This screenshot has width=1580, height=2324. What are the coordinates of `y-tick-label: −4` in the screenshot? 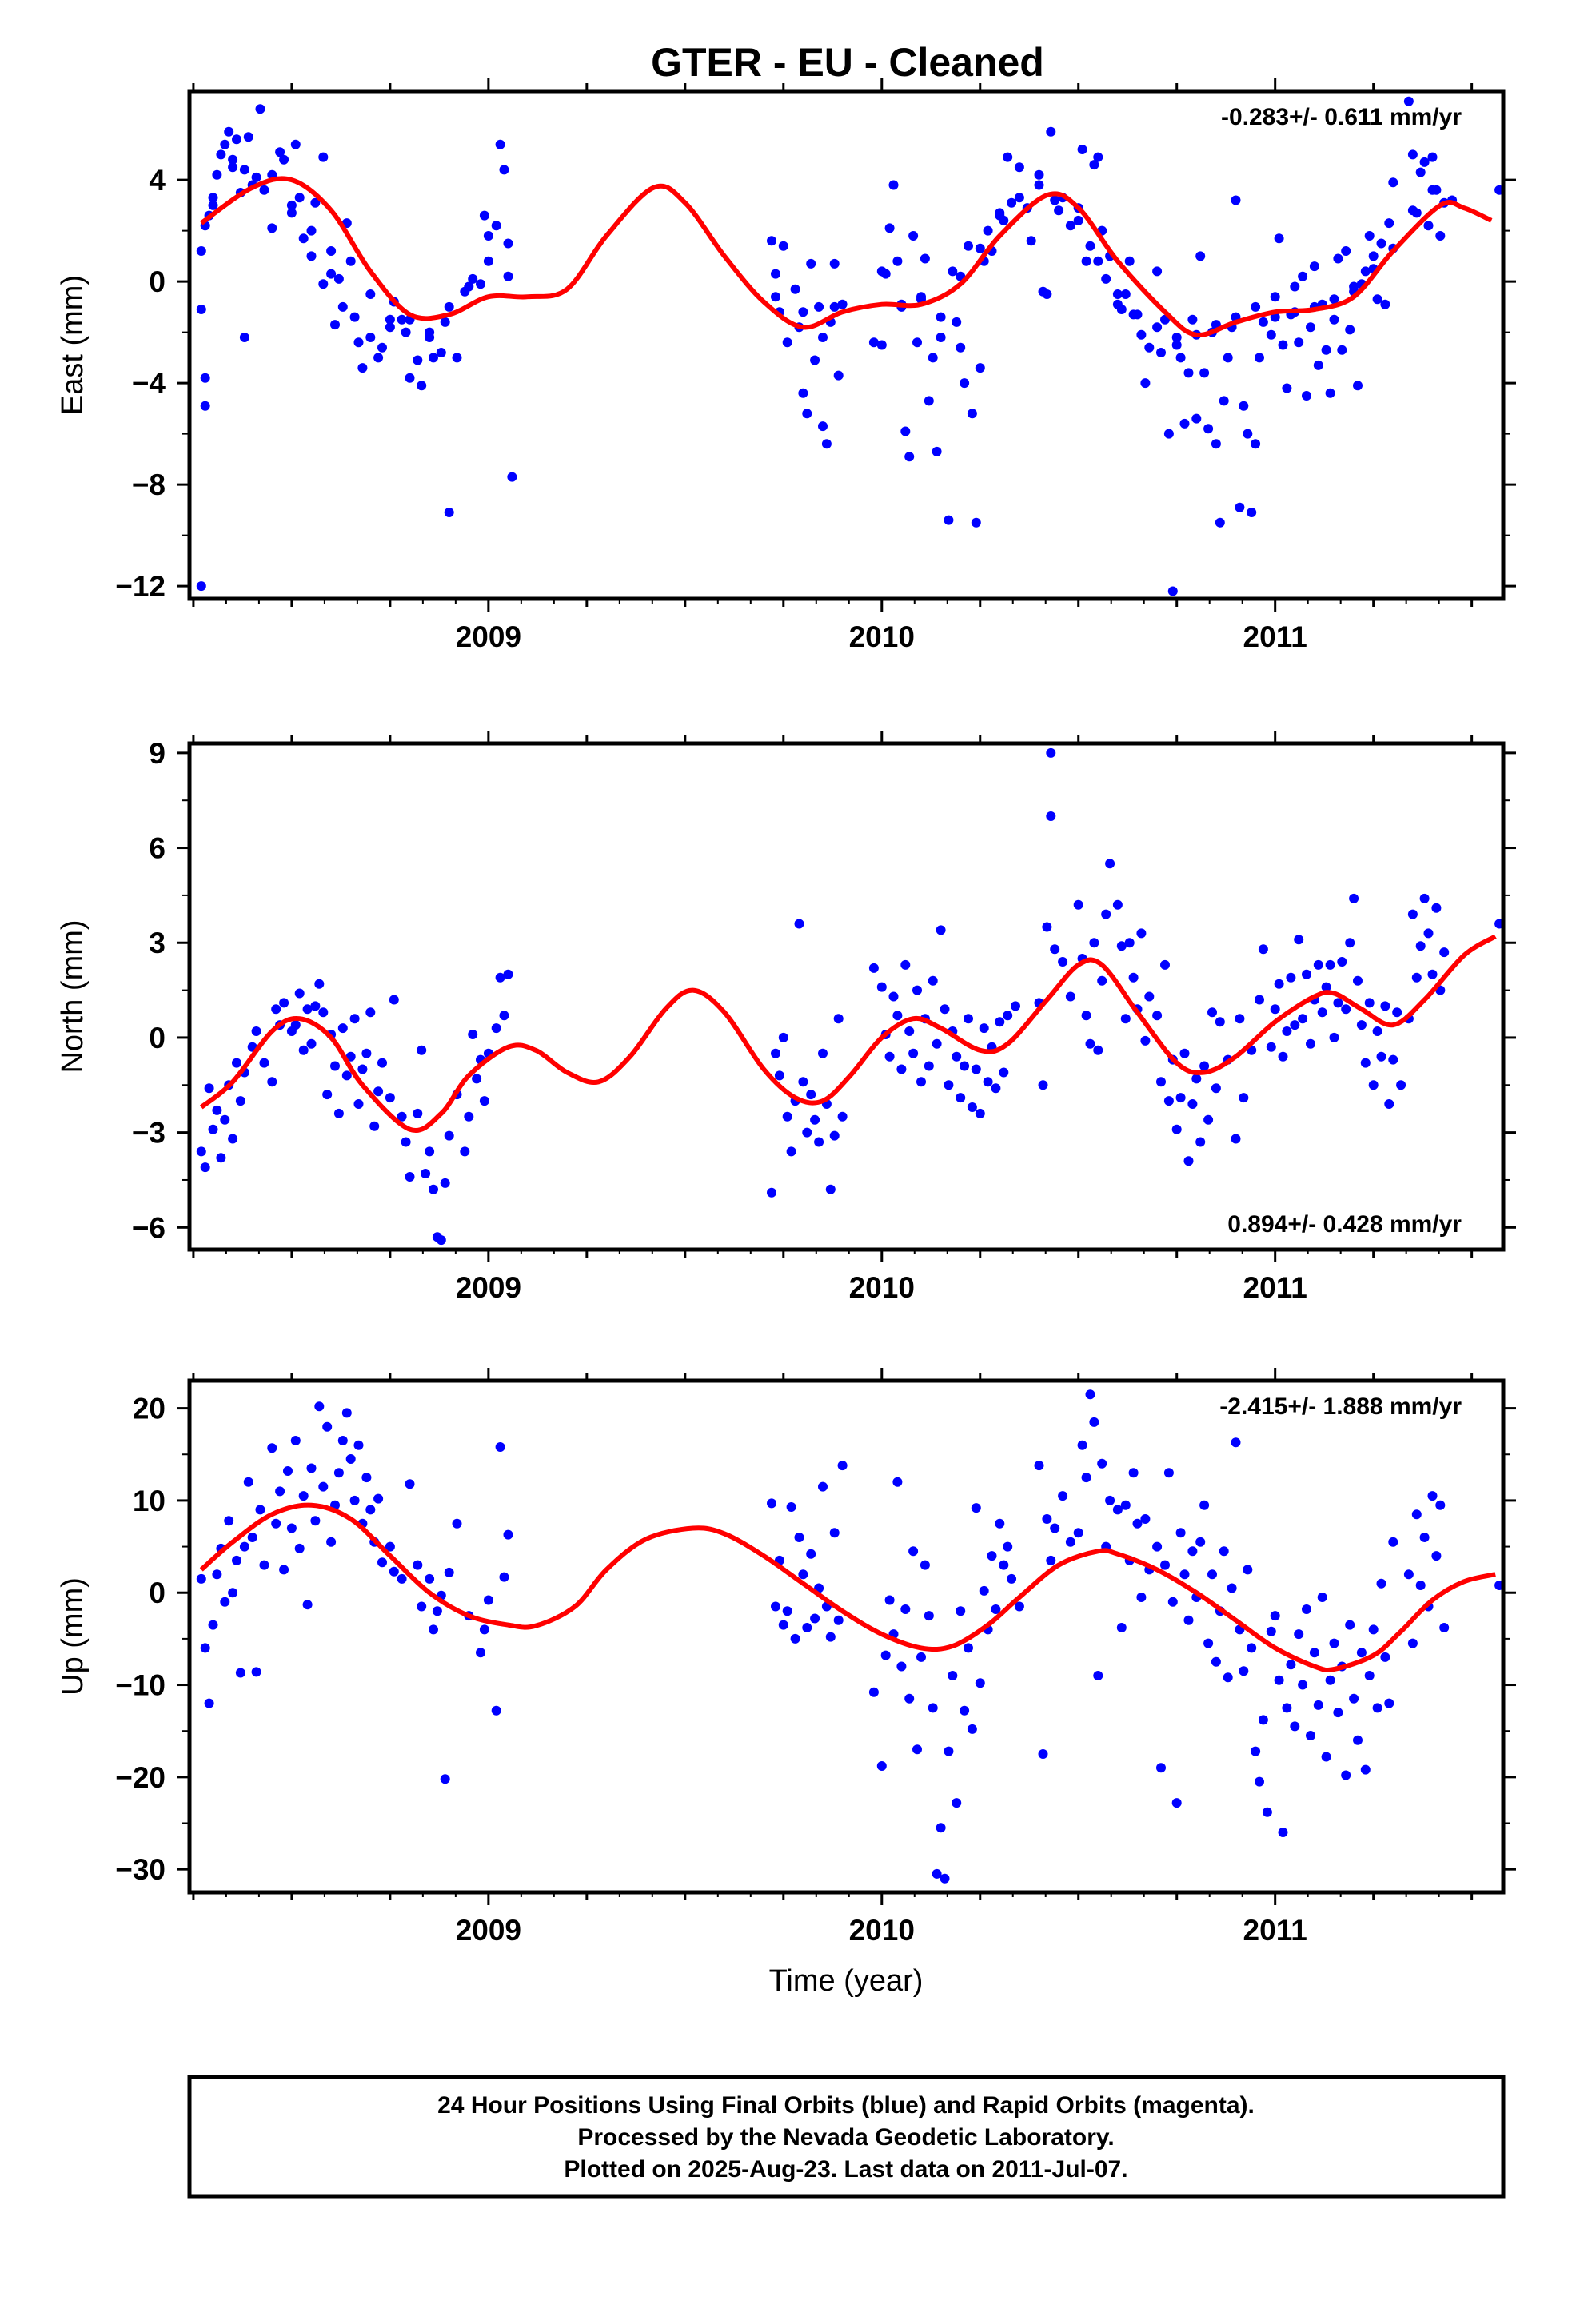 It's located at (149, 384).